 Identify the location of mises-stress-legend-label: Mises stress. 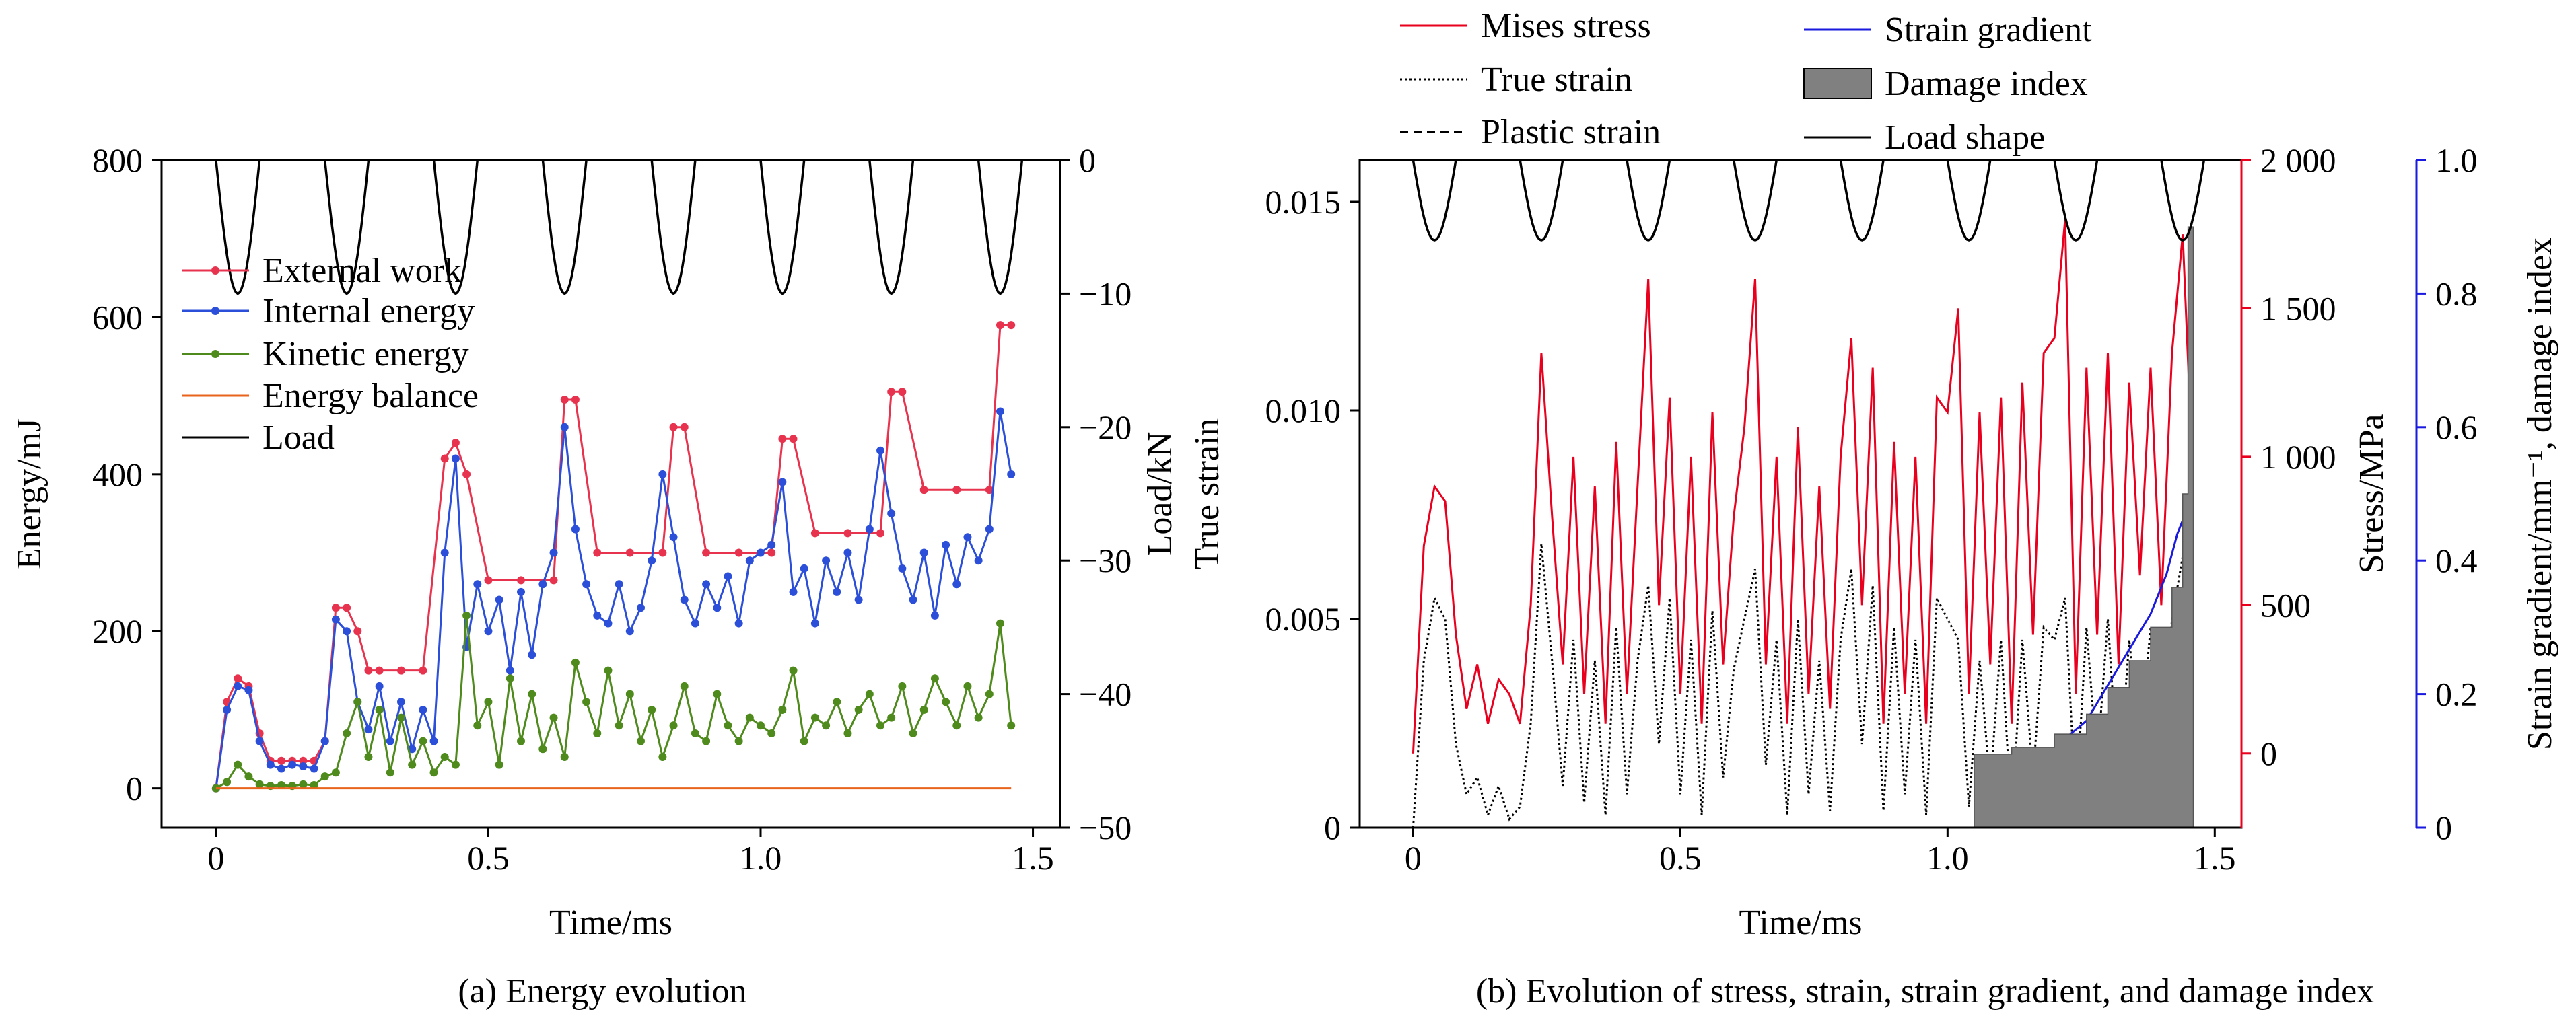
(1566, 26).